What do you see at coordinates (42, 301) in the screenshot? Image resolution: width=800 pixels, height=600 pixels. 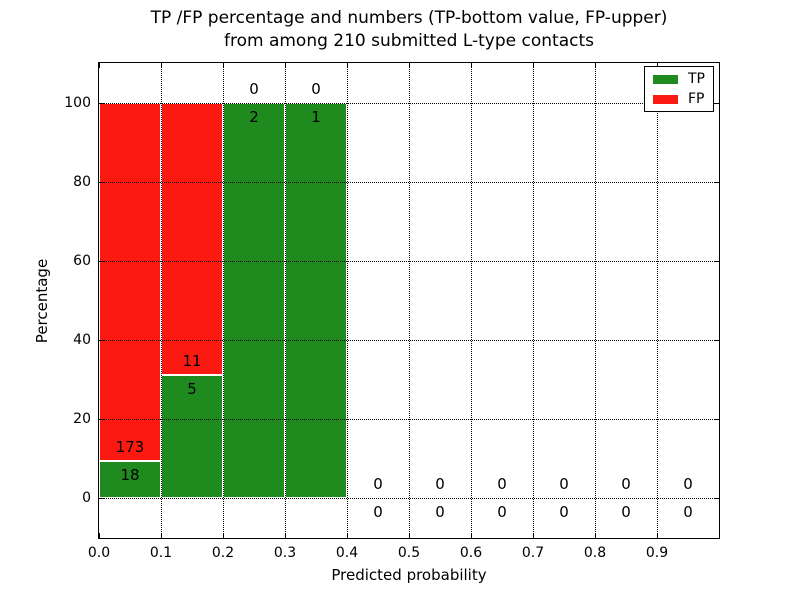 I see `y-axis-label: Percentage` at bounding box center [42, 301].